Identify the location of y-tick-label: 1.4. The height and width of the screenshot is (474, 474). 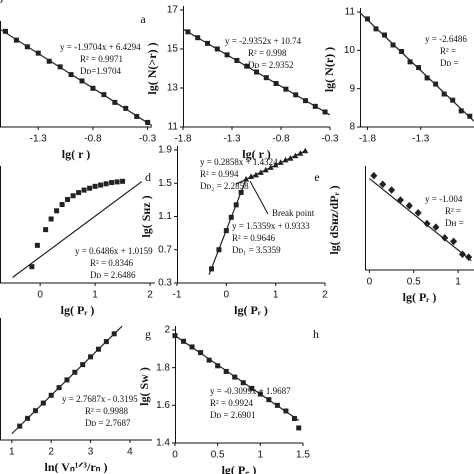
(163, 443).